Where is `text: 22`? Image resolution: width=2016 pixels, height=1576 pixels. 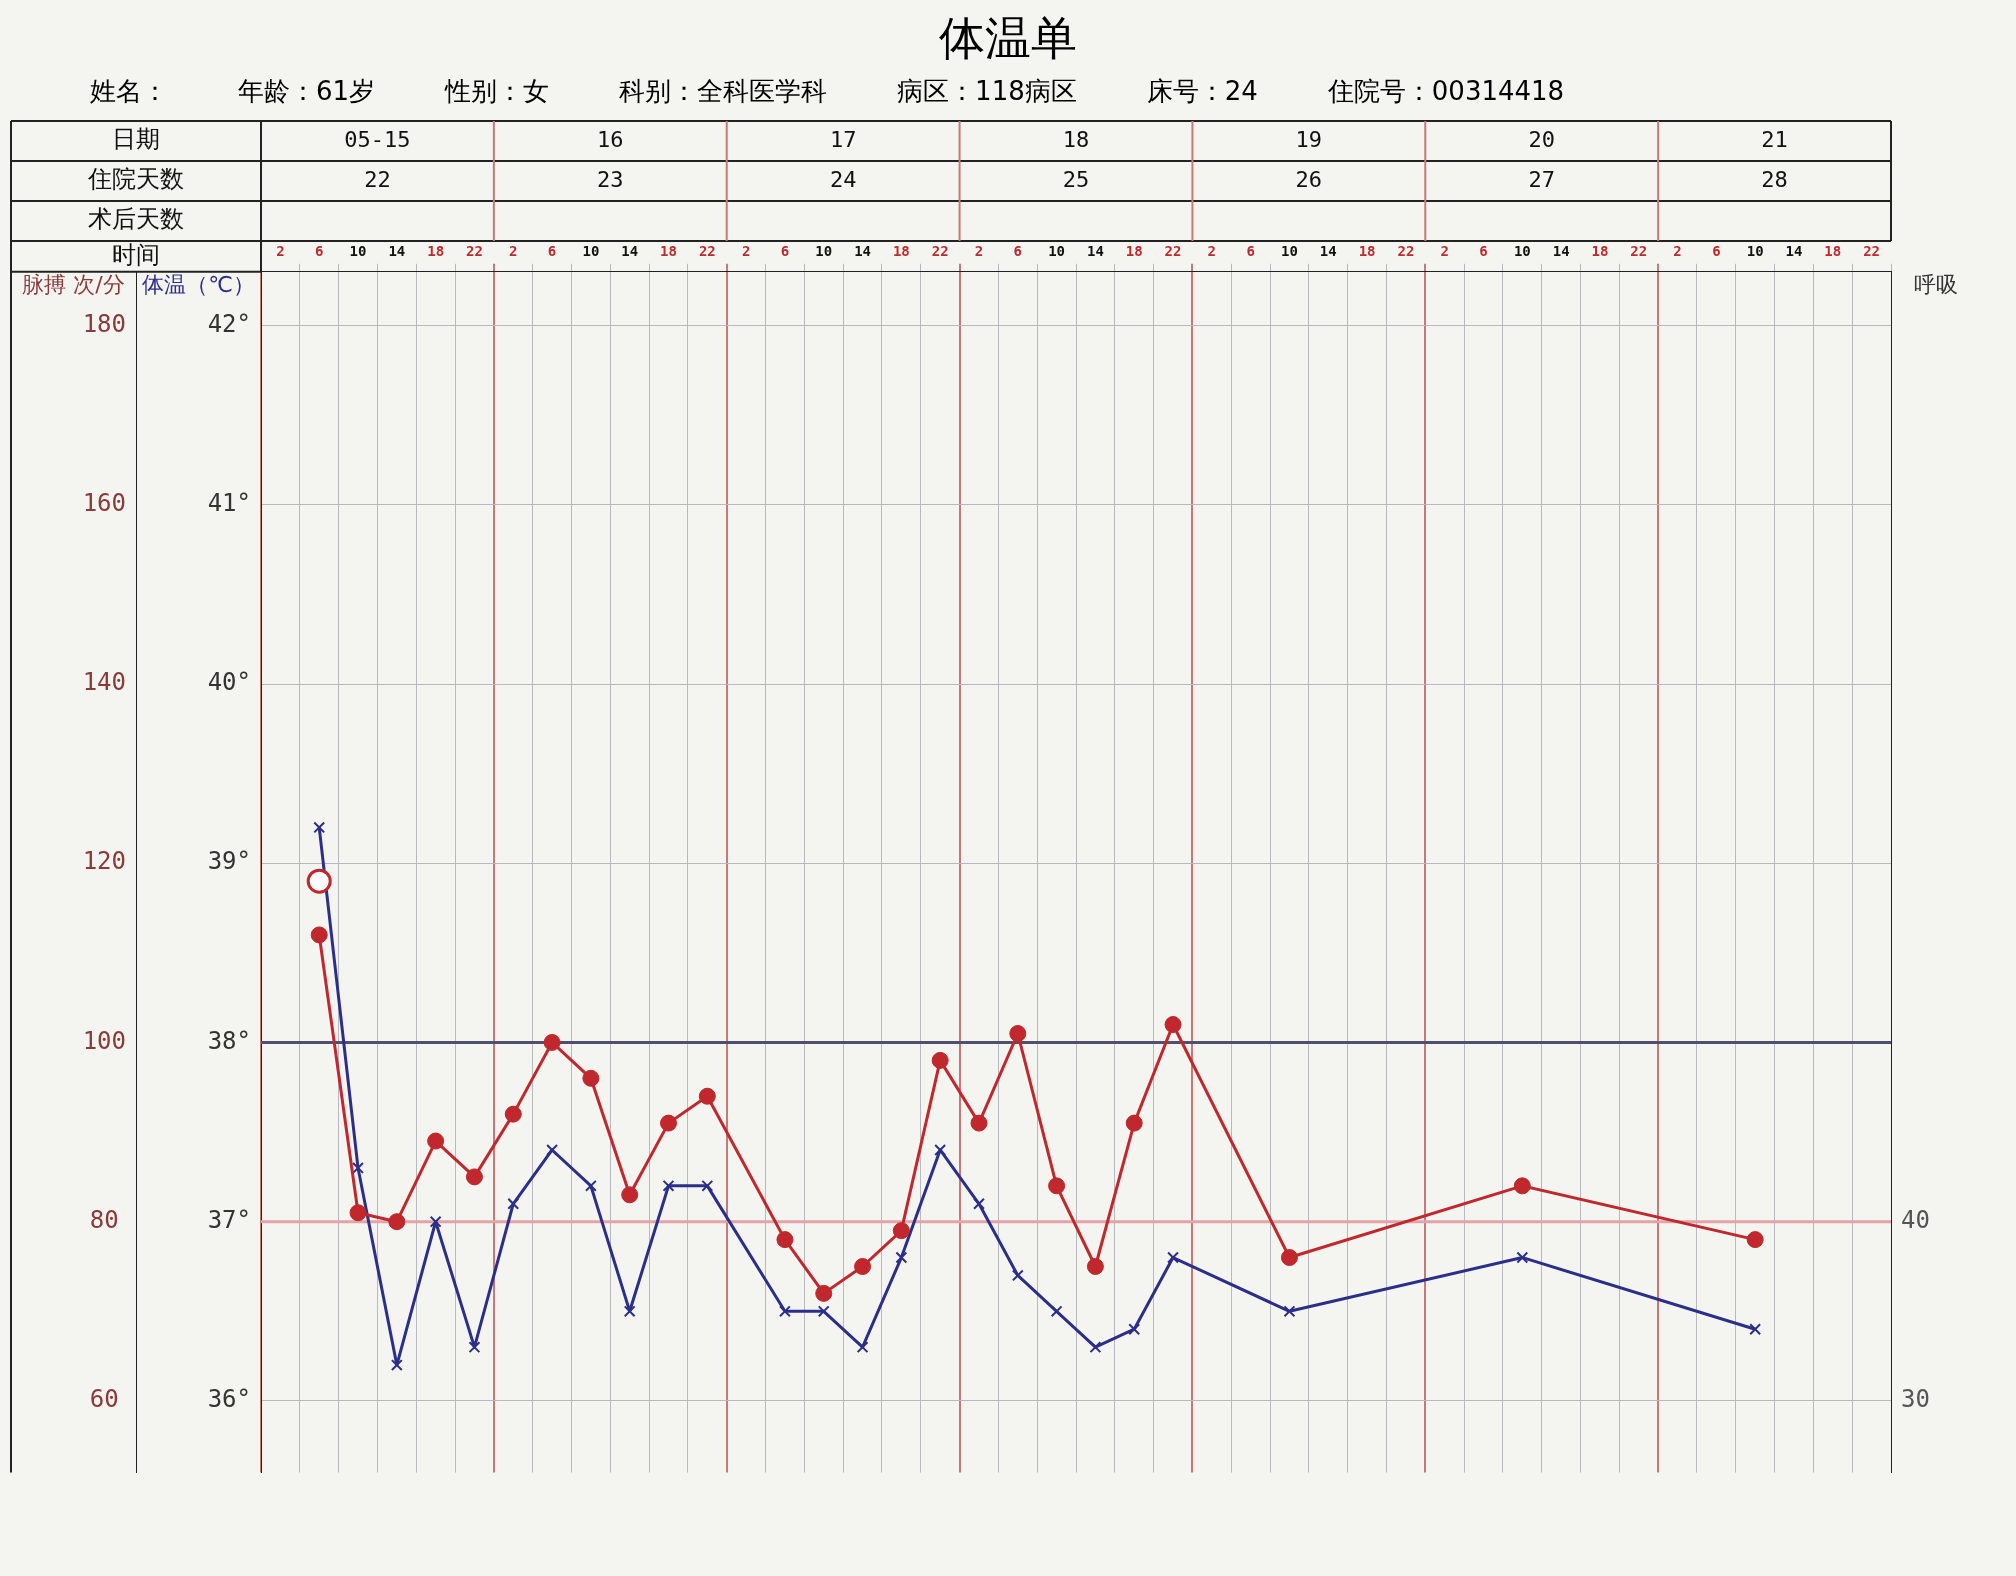 text: 22 is located at coordinates (377, 179).